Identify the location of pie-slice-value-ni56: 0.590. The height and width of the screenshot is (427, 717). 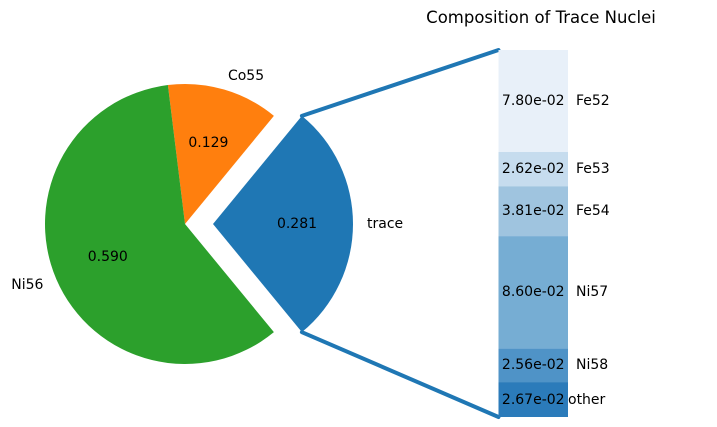
(107, 257).